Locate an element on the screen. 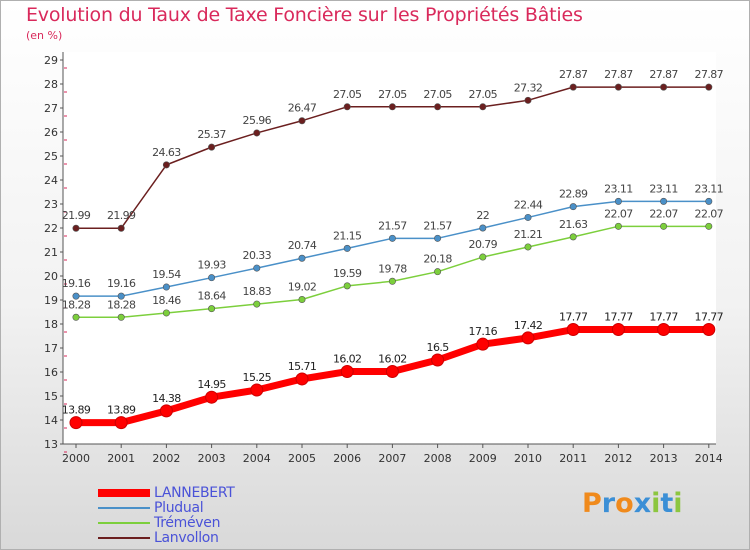  proxiti-logo: Proxiti is located at coordinates (632, 503).